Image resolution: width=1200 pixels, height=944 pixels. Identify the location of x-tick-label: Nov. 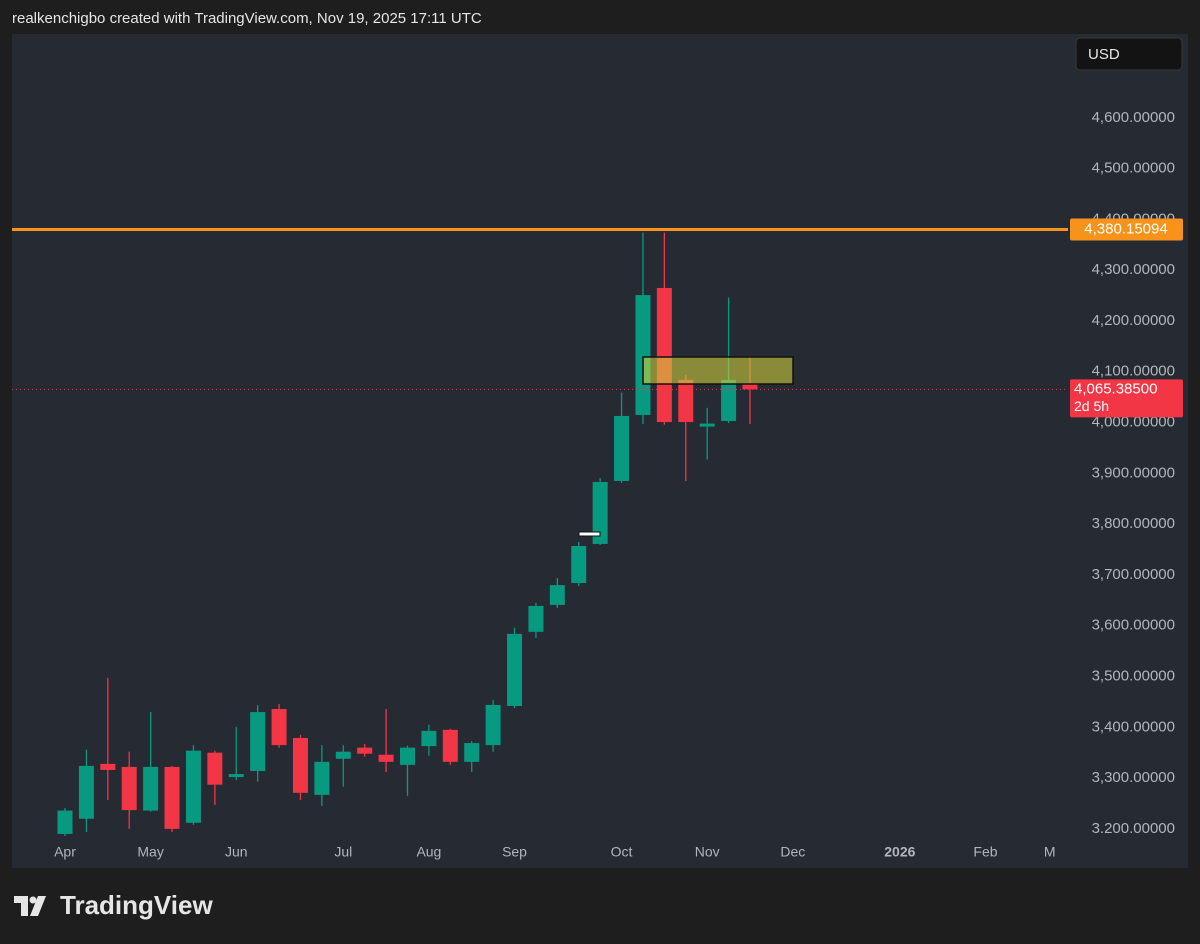
(707, 852).